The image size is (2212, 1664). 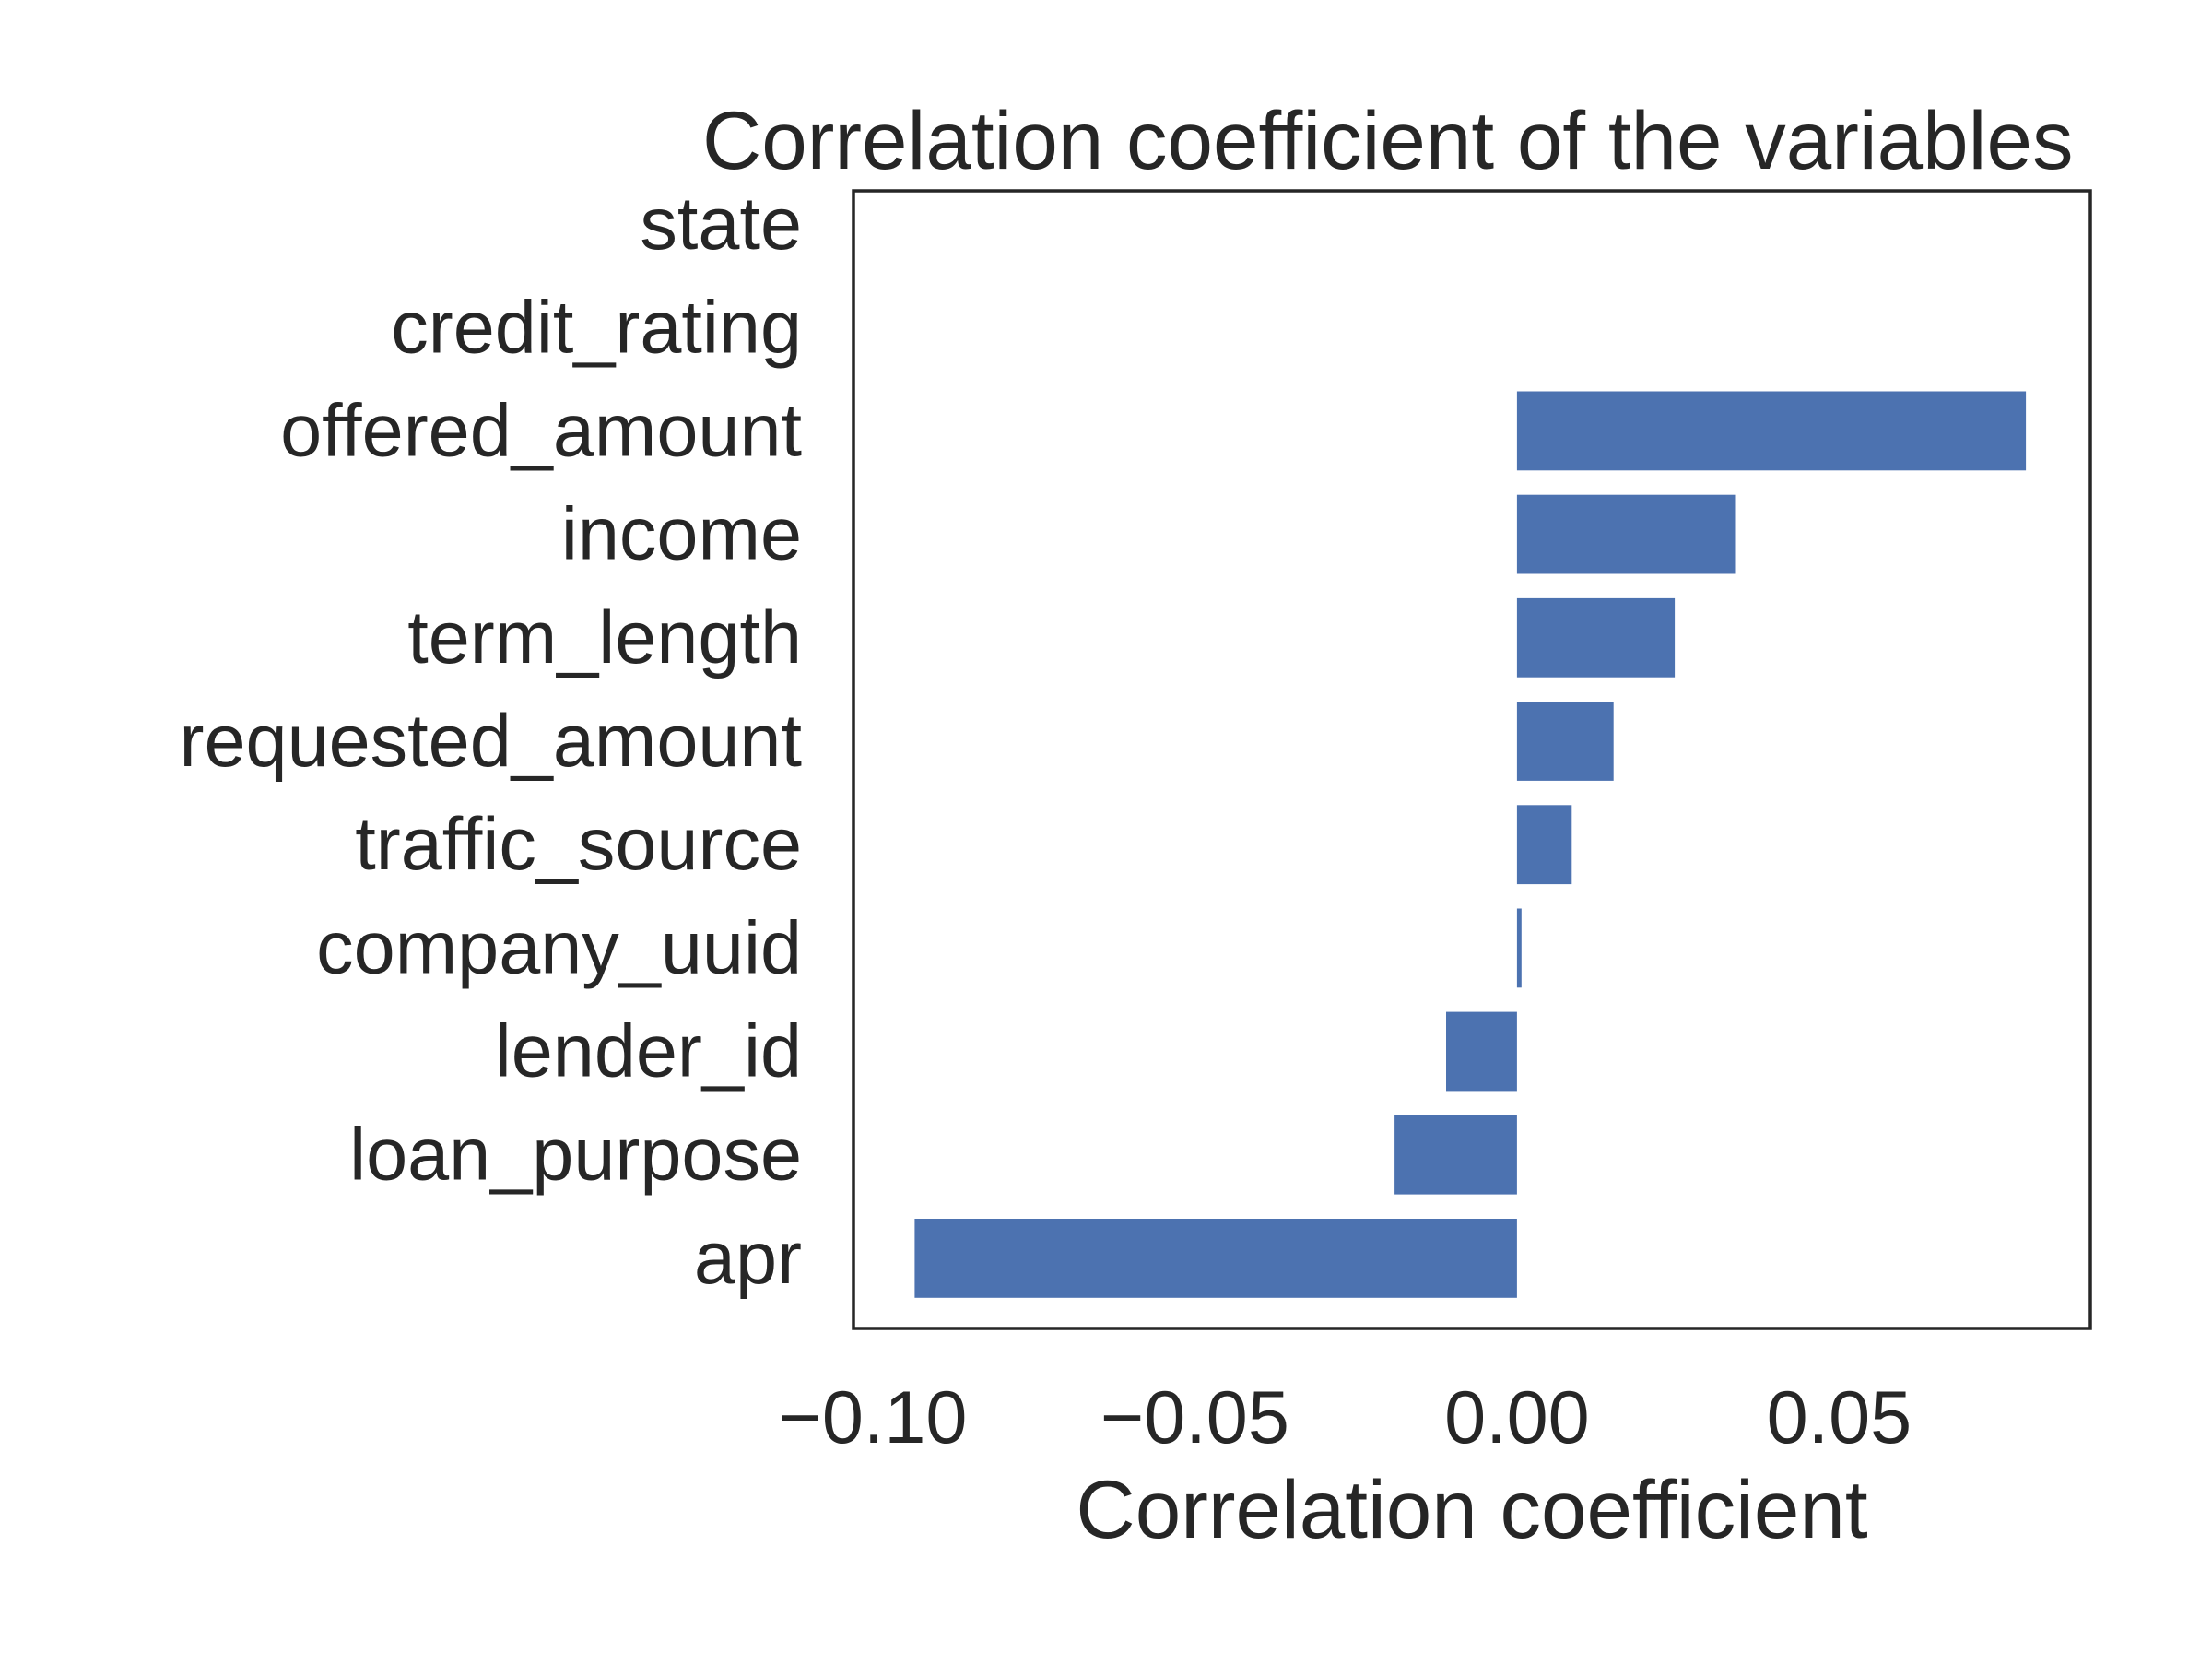 What do you see at coordinates (1839, 1417) in the screenshot?
I see `x-tick-label: 0.05` at bounding box center [1839, 1417].